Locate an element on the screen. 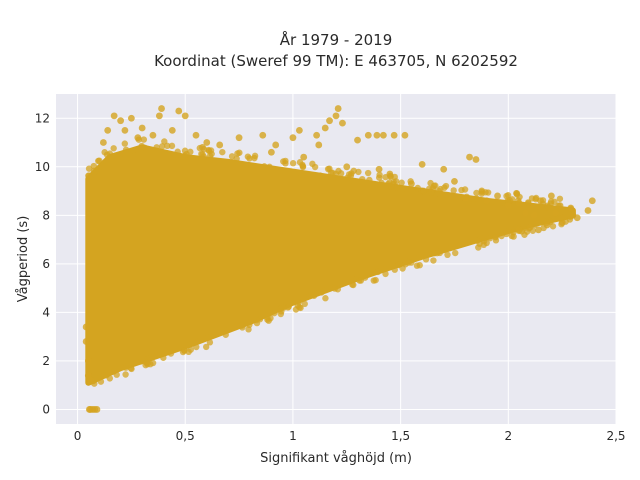  x-tick-label: 1,5 is located at coordinates (400, 436).